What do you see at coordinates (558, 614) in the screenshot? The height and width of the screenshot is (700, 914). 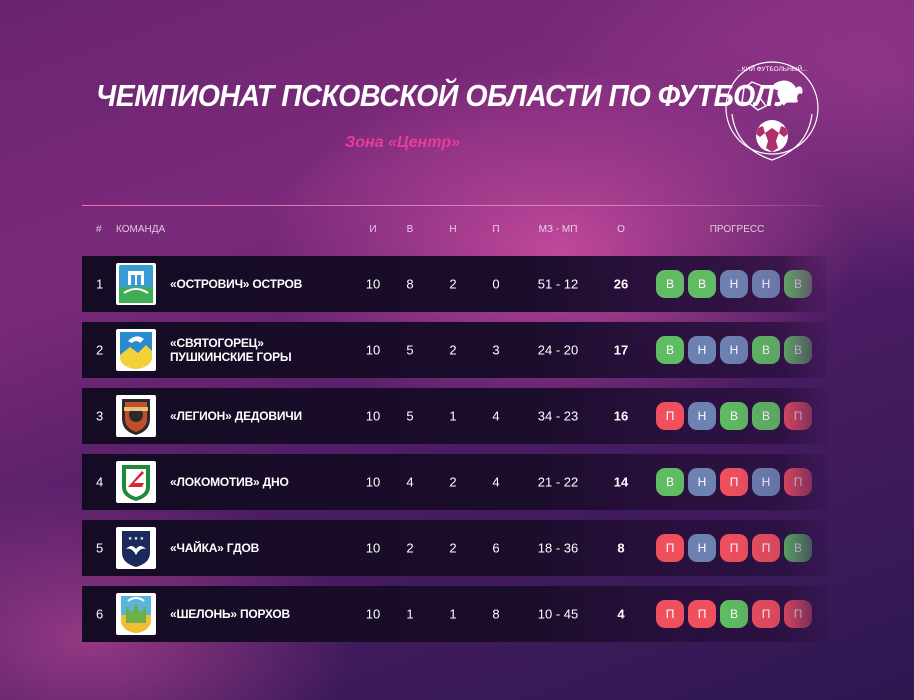 I see `row-goals: 10 - 45` at bounding box center [558, 614].